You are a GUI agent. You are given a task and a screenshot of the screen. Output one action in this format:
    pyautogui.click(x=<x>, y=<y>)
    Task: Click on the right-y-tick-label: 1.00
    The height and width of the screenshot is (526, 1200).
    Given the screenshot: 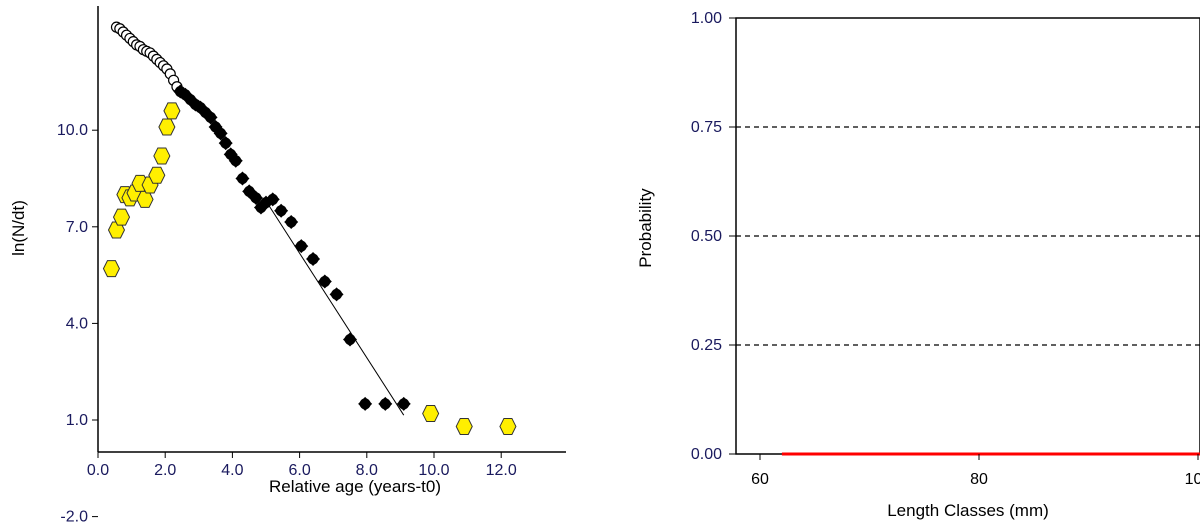 What is the action you would take?
    pyautogui.click(x=706, y=18)
    